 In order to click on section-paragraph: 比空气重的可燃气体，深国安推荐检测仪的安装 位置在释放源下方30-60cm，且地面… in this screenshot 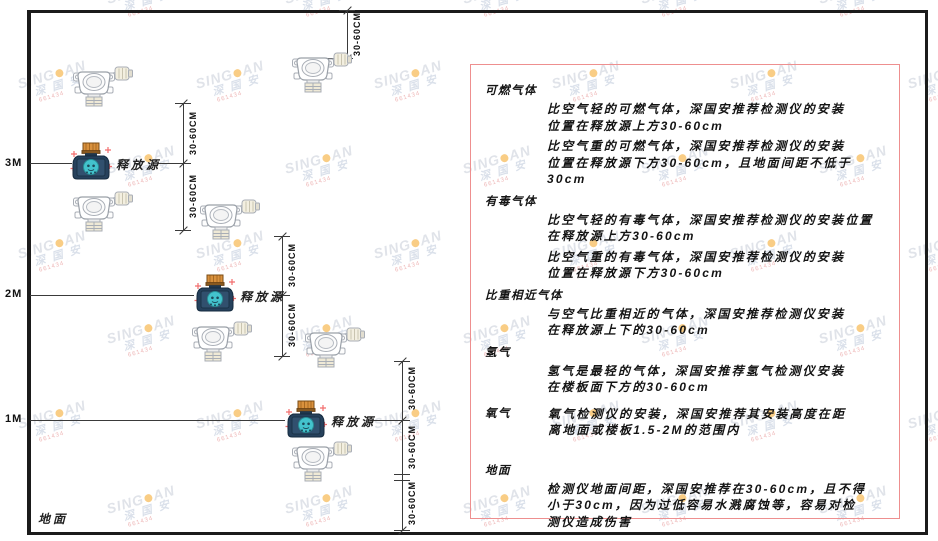, I will do `click(718, 163)`.